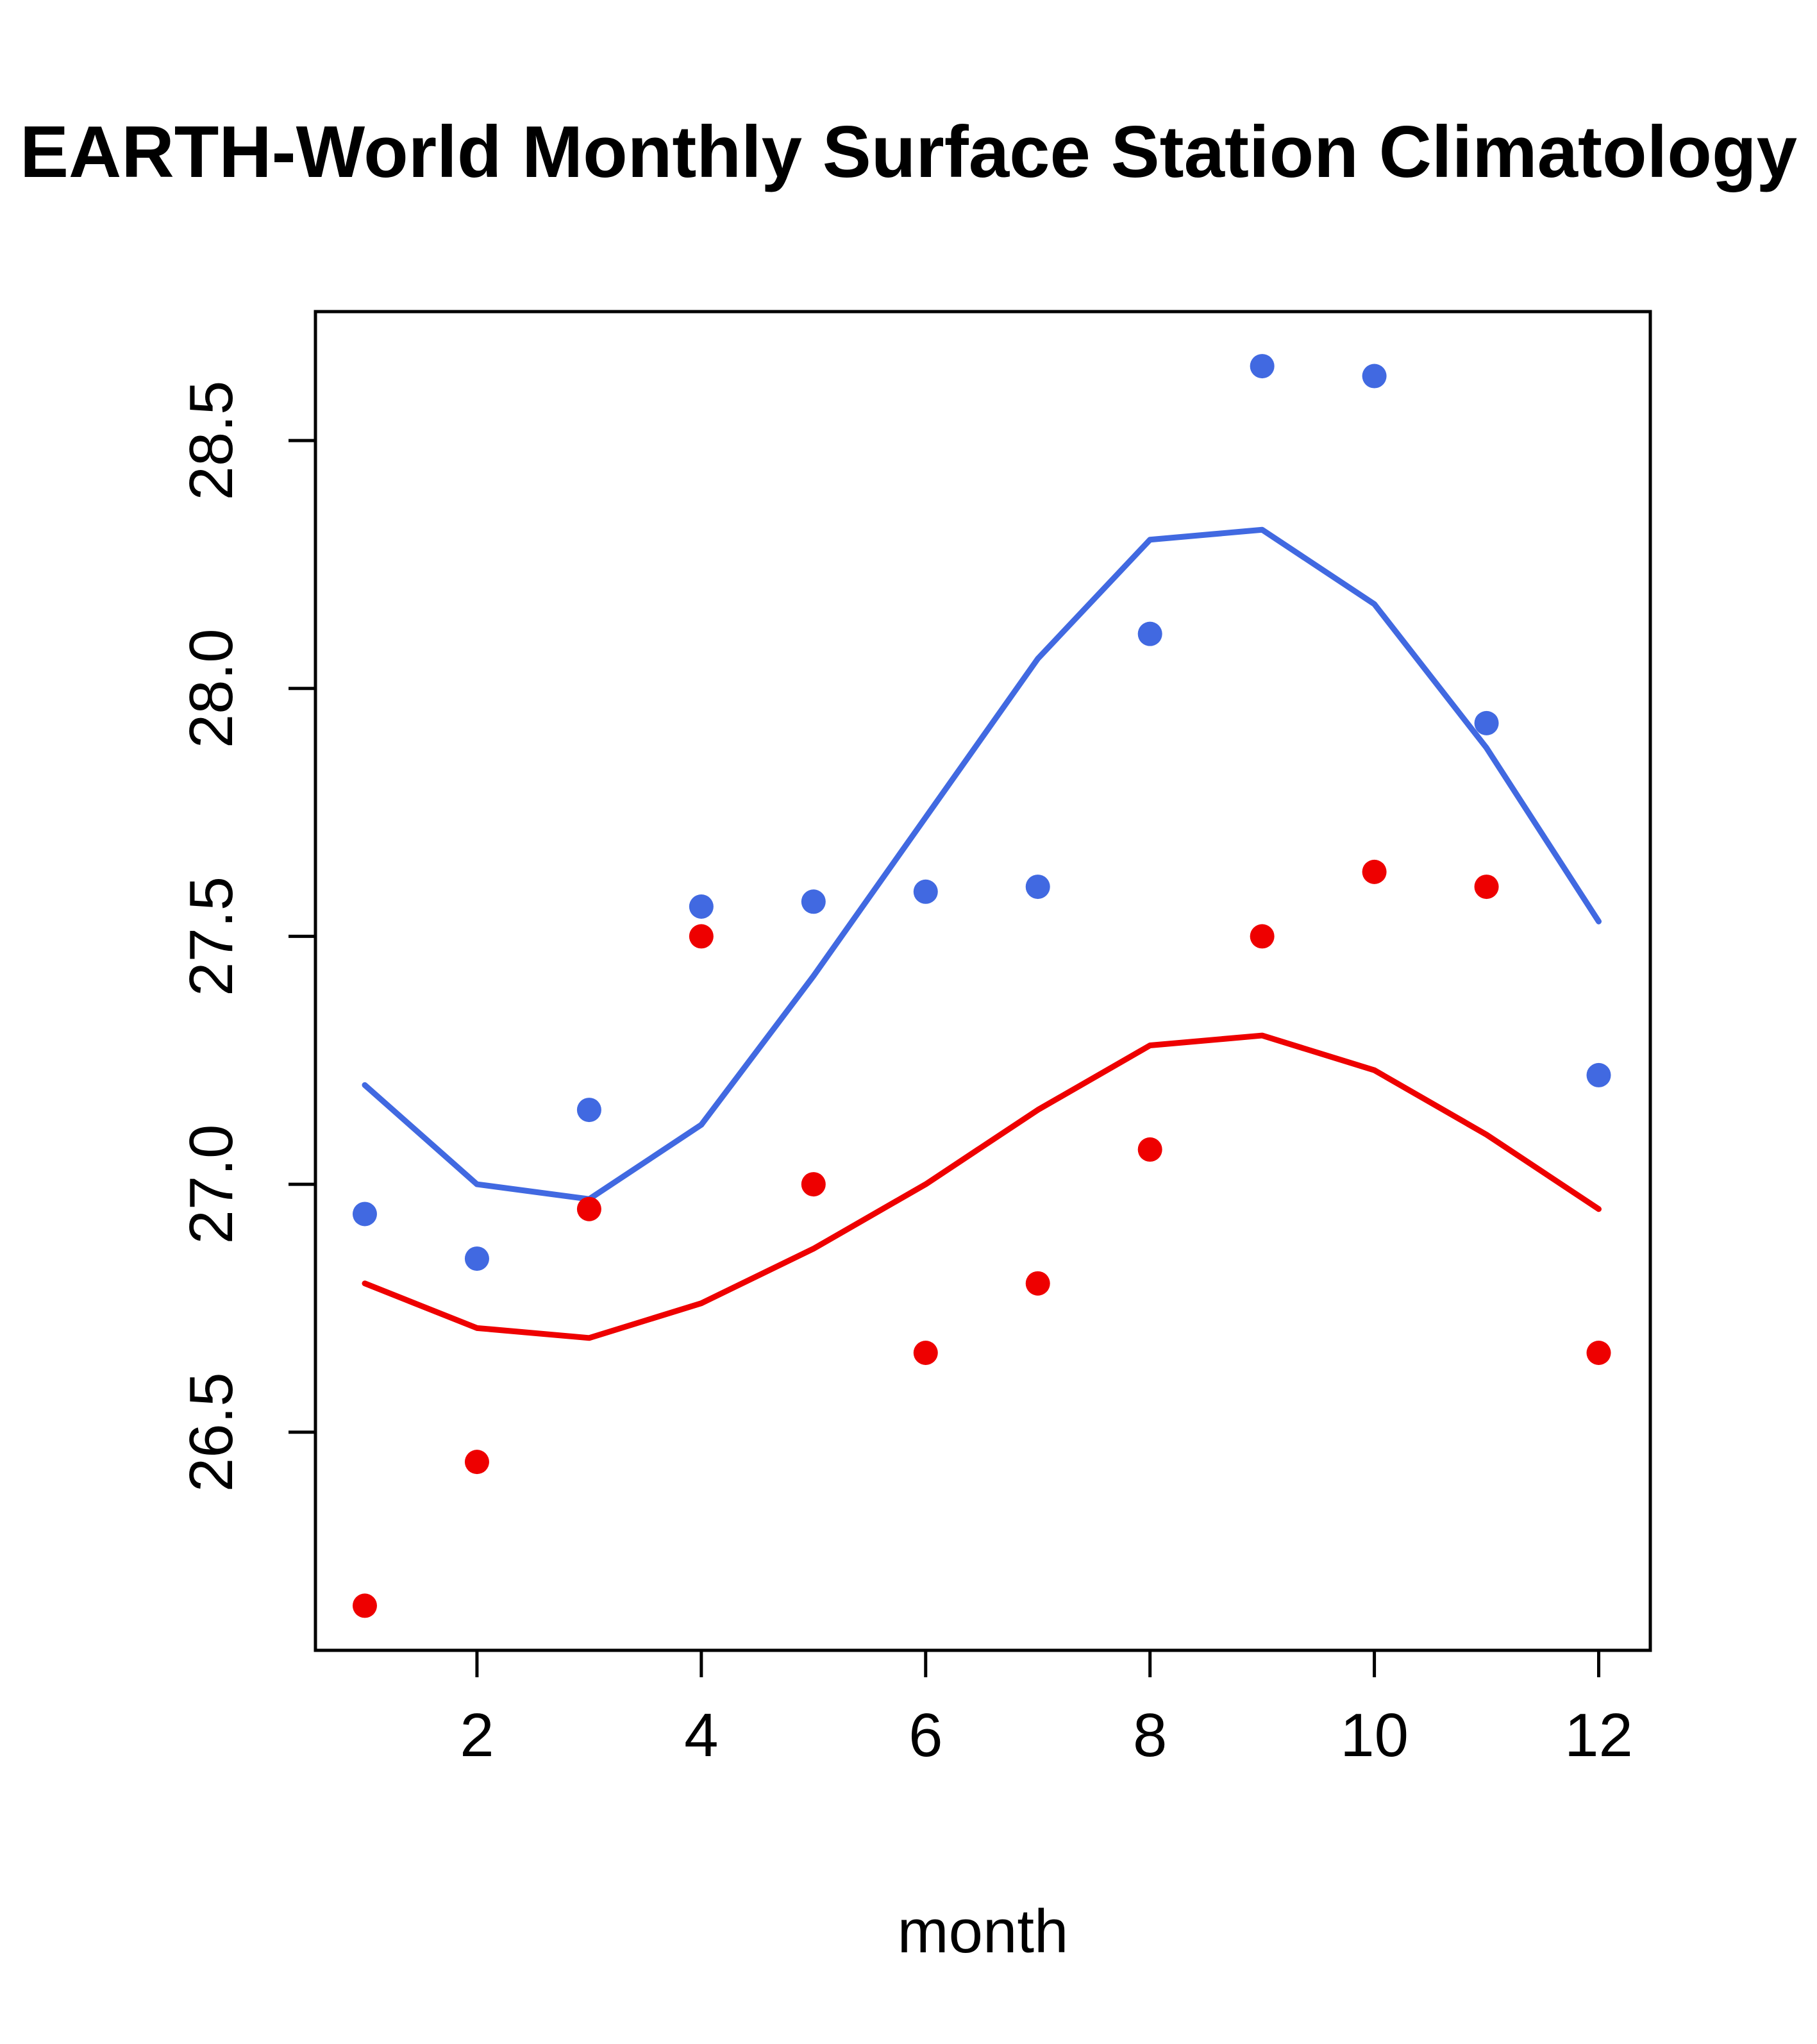 The width and height of the screenshot is (1817, 2044). Describe the element at coordinates (925, 1735) in the screenshot. I see `x-tick-label: 6` at that location.